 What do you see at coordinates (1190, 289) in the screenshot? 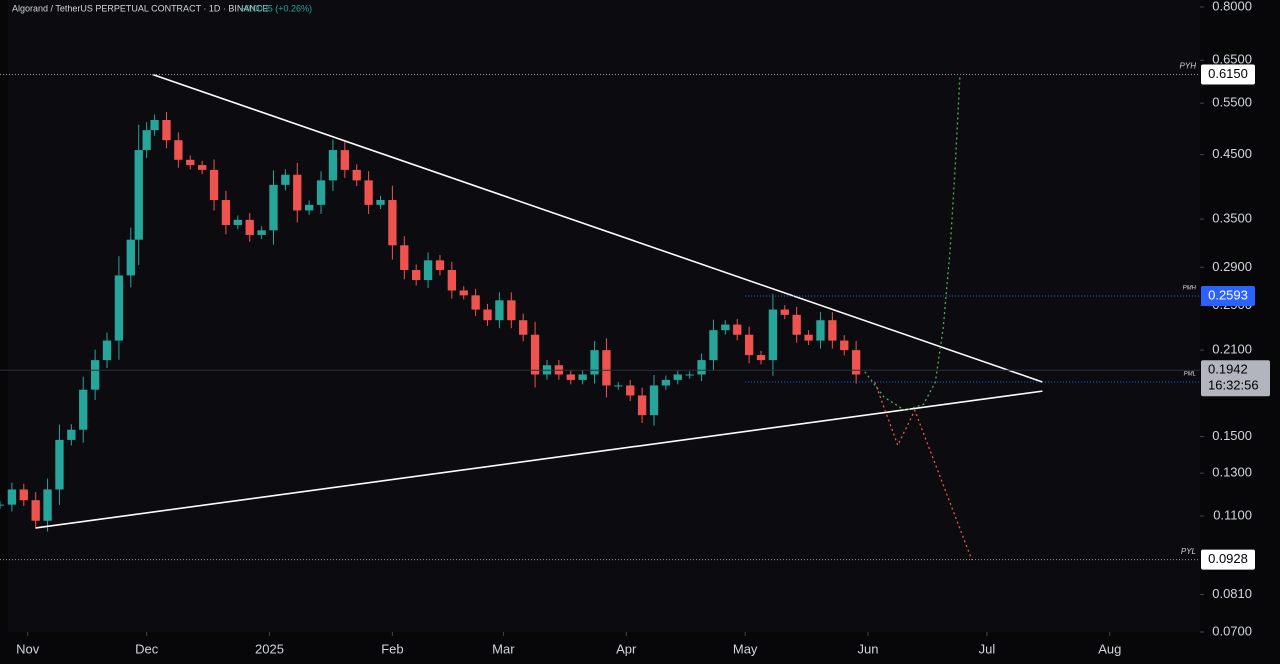
I see `level-name: PMH` at bounding box center [1190, 289].